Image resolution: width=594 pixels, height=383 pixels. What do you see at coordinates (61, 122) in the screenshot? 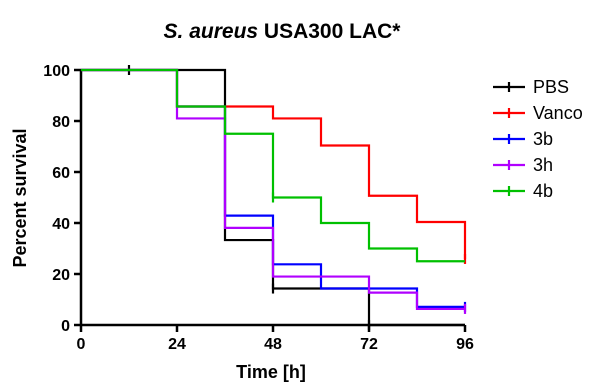
I see `y-tick-label-80: 80` at bounding box center [61, 122].